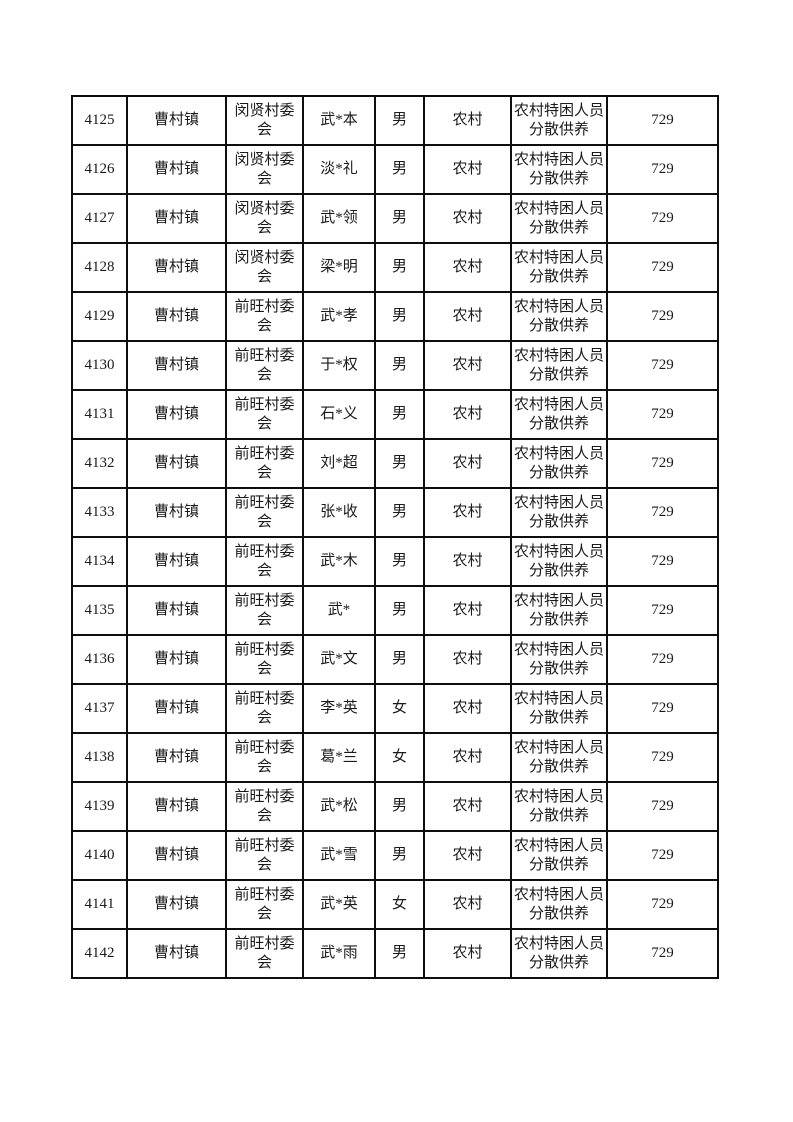  What do you see at coordinates (99, 806) in the screenshot?
I see `cell-serial-number: 4139` at bounding box center [99, 806].